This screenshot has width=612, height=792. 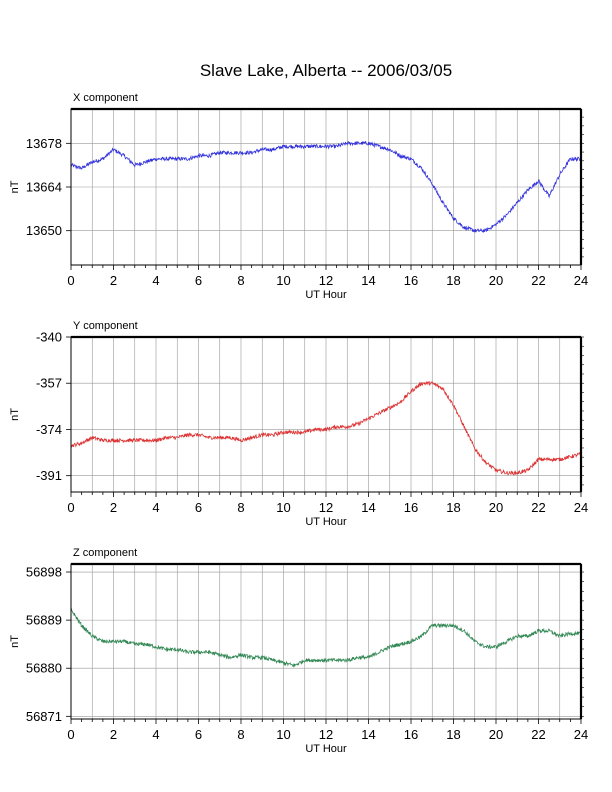 What do you see at coordinates (44, 143) in the screenshot?
I see `y-tick-label: 13678` at bounding box center [44, 143].